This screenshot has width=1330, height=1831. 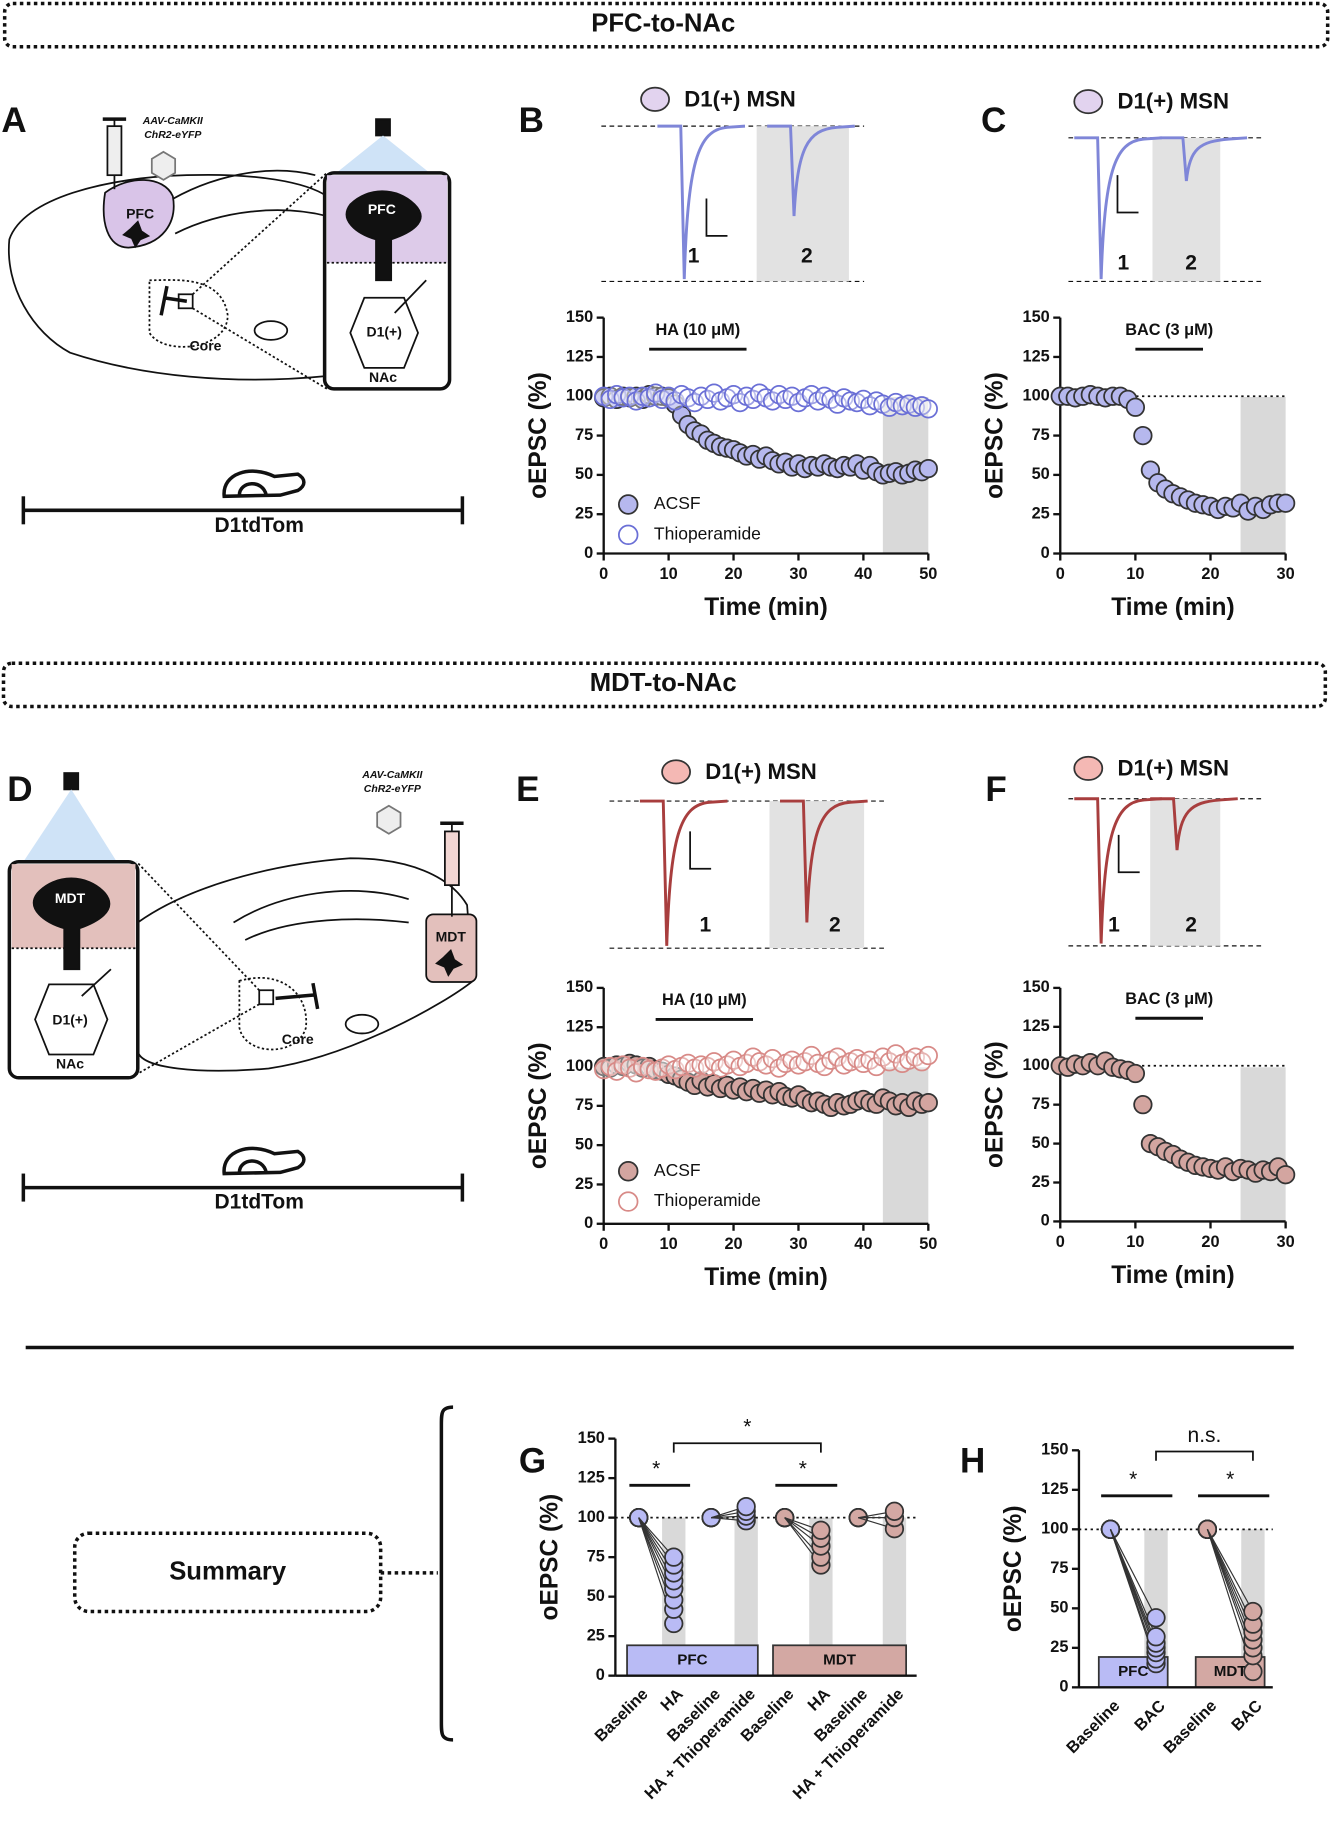 I want to click on region-label: MDT, so click(x=451, y=936).